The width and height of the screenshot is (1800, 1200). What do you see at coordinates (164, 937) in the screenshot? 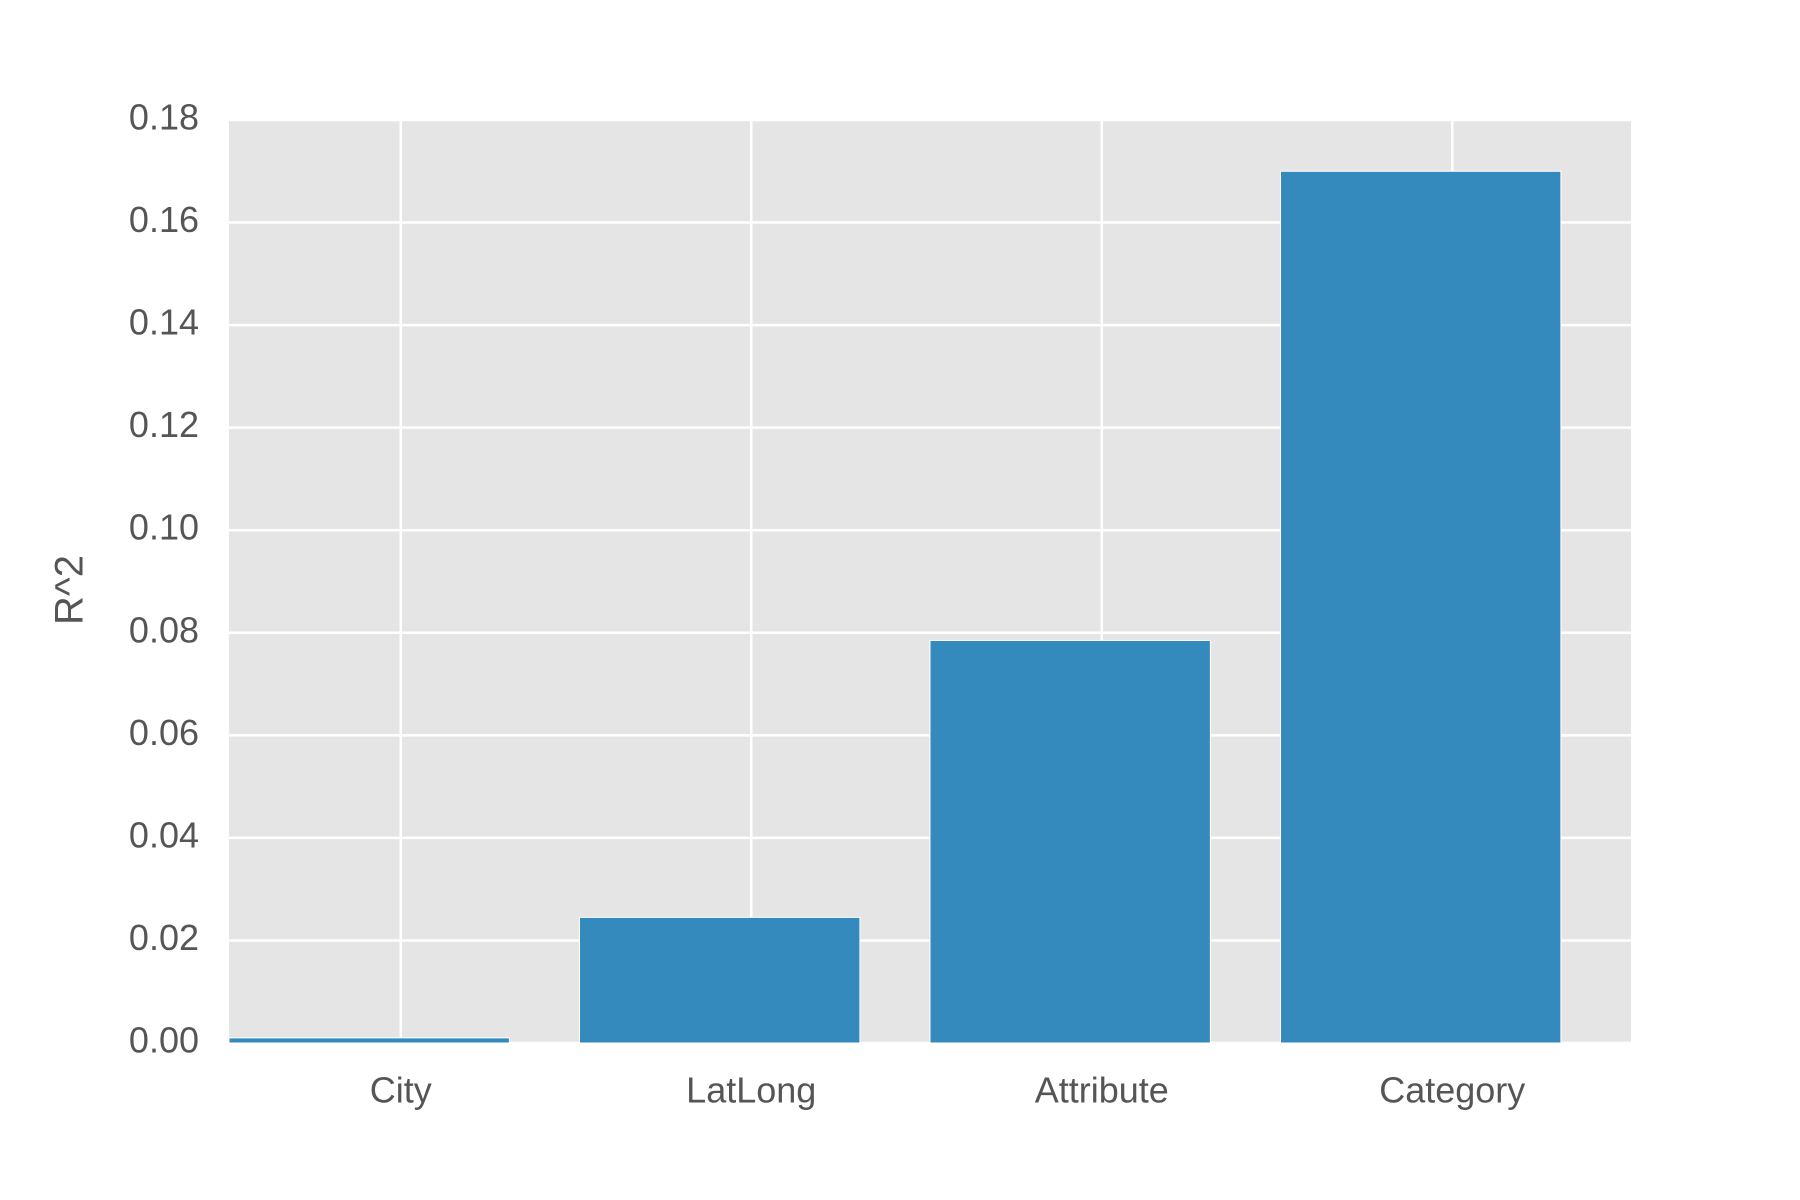
I see `y-tick-label: 0.02` at bounding box center [164, 937].